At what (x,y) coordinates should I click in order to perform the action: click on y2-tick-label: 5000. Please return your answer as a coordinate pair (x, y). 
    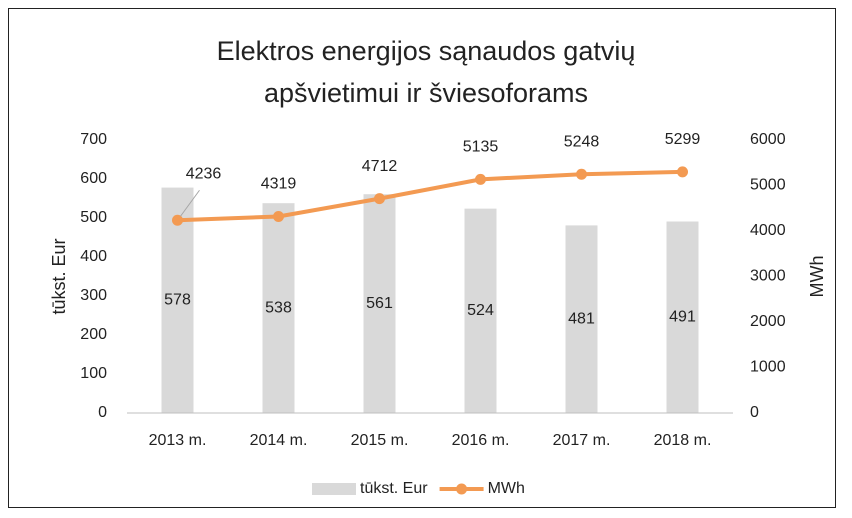
    Looking at the image, I should click on (768, 185).